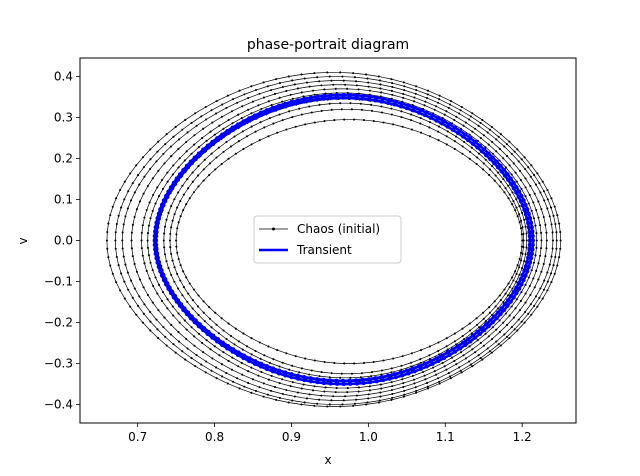 The height and width of the screenshot is (476, 640). Describe the element at coordinates (330, 433) in the screenshot. I see `x-axis-ticks: 0.7 0.8 0.9 1.0 1.1 1.2` at that location.